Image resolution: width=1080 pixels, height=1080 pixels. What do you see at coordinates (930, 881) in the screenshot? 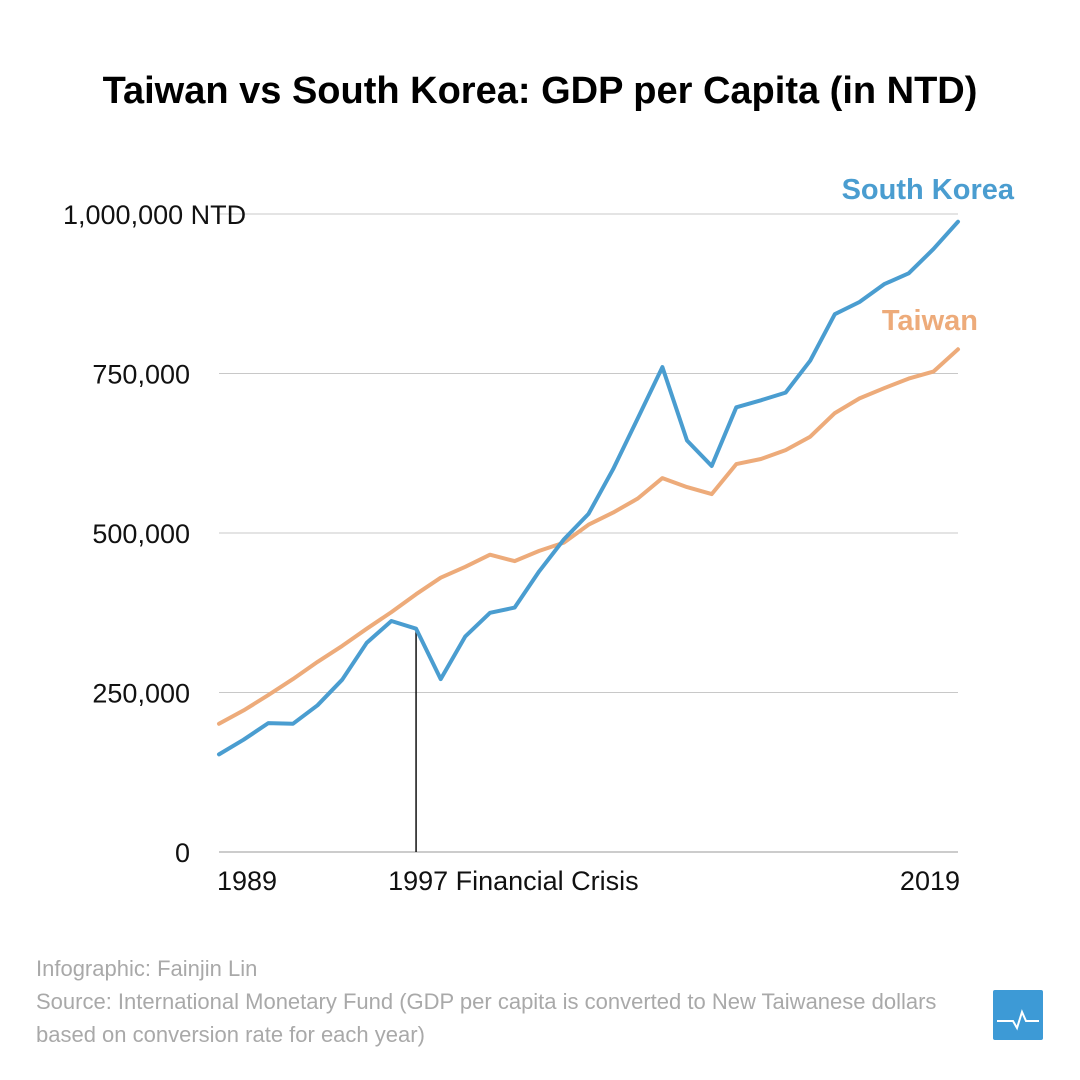
I see `x-tick-label: 2019` at bounding box center [930, 881].